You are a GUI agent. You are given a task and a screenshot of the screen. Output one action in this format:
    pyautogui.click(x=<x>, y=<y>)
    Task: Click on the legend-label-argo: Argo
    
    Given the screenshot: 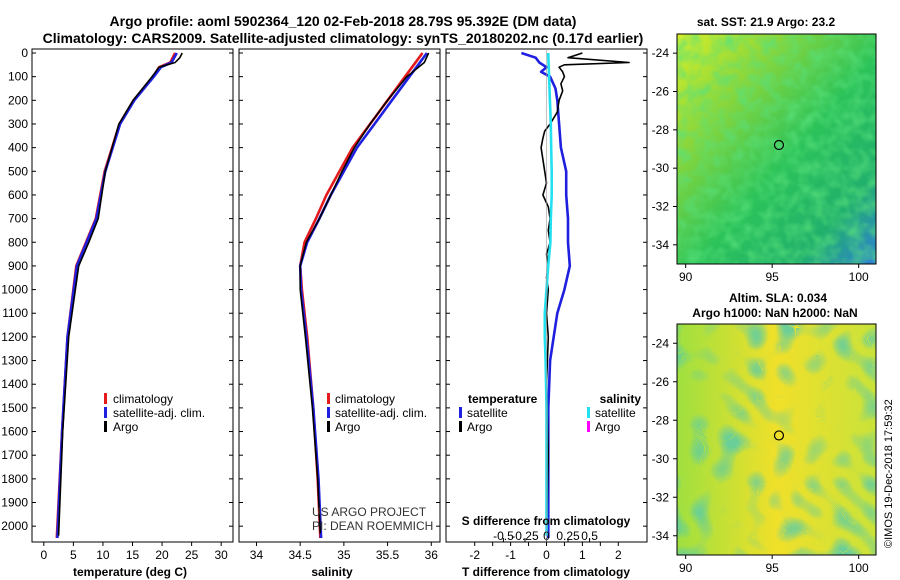 What is the action you would take?
    pyautogui.click(x=126, y=427)
    